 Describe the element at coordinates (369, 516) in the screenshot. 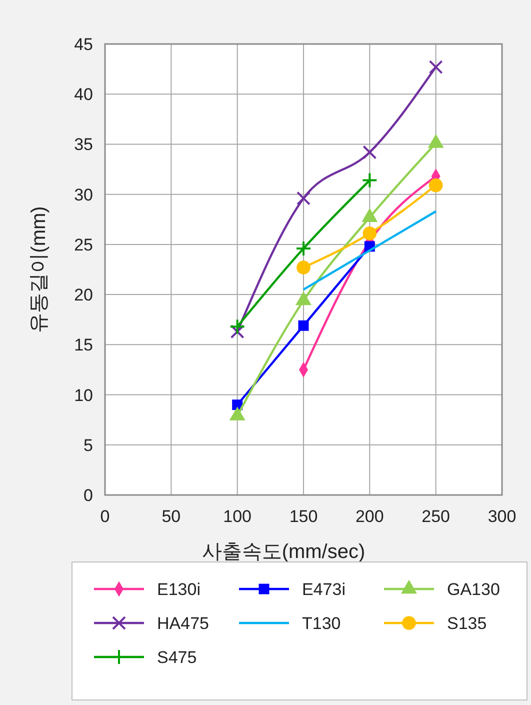

I see `x-tick-label: 200` at that location.